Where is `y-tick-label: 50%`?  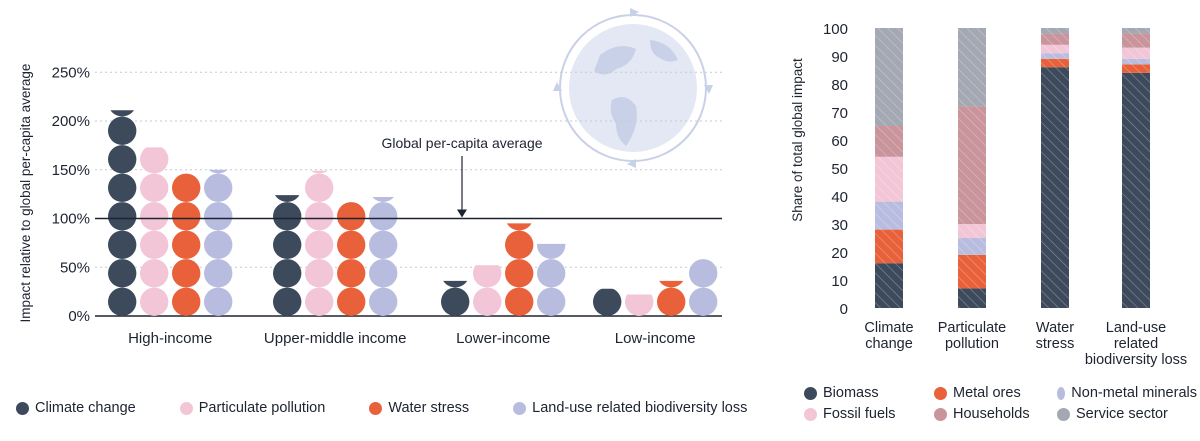 y-tick-label: 50% is located at coordinates (75, 267).